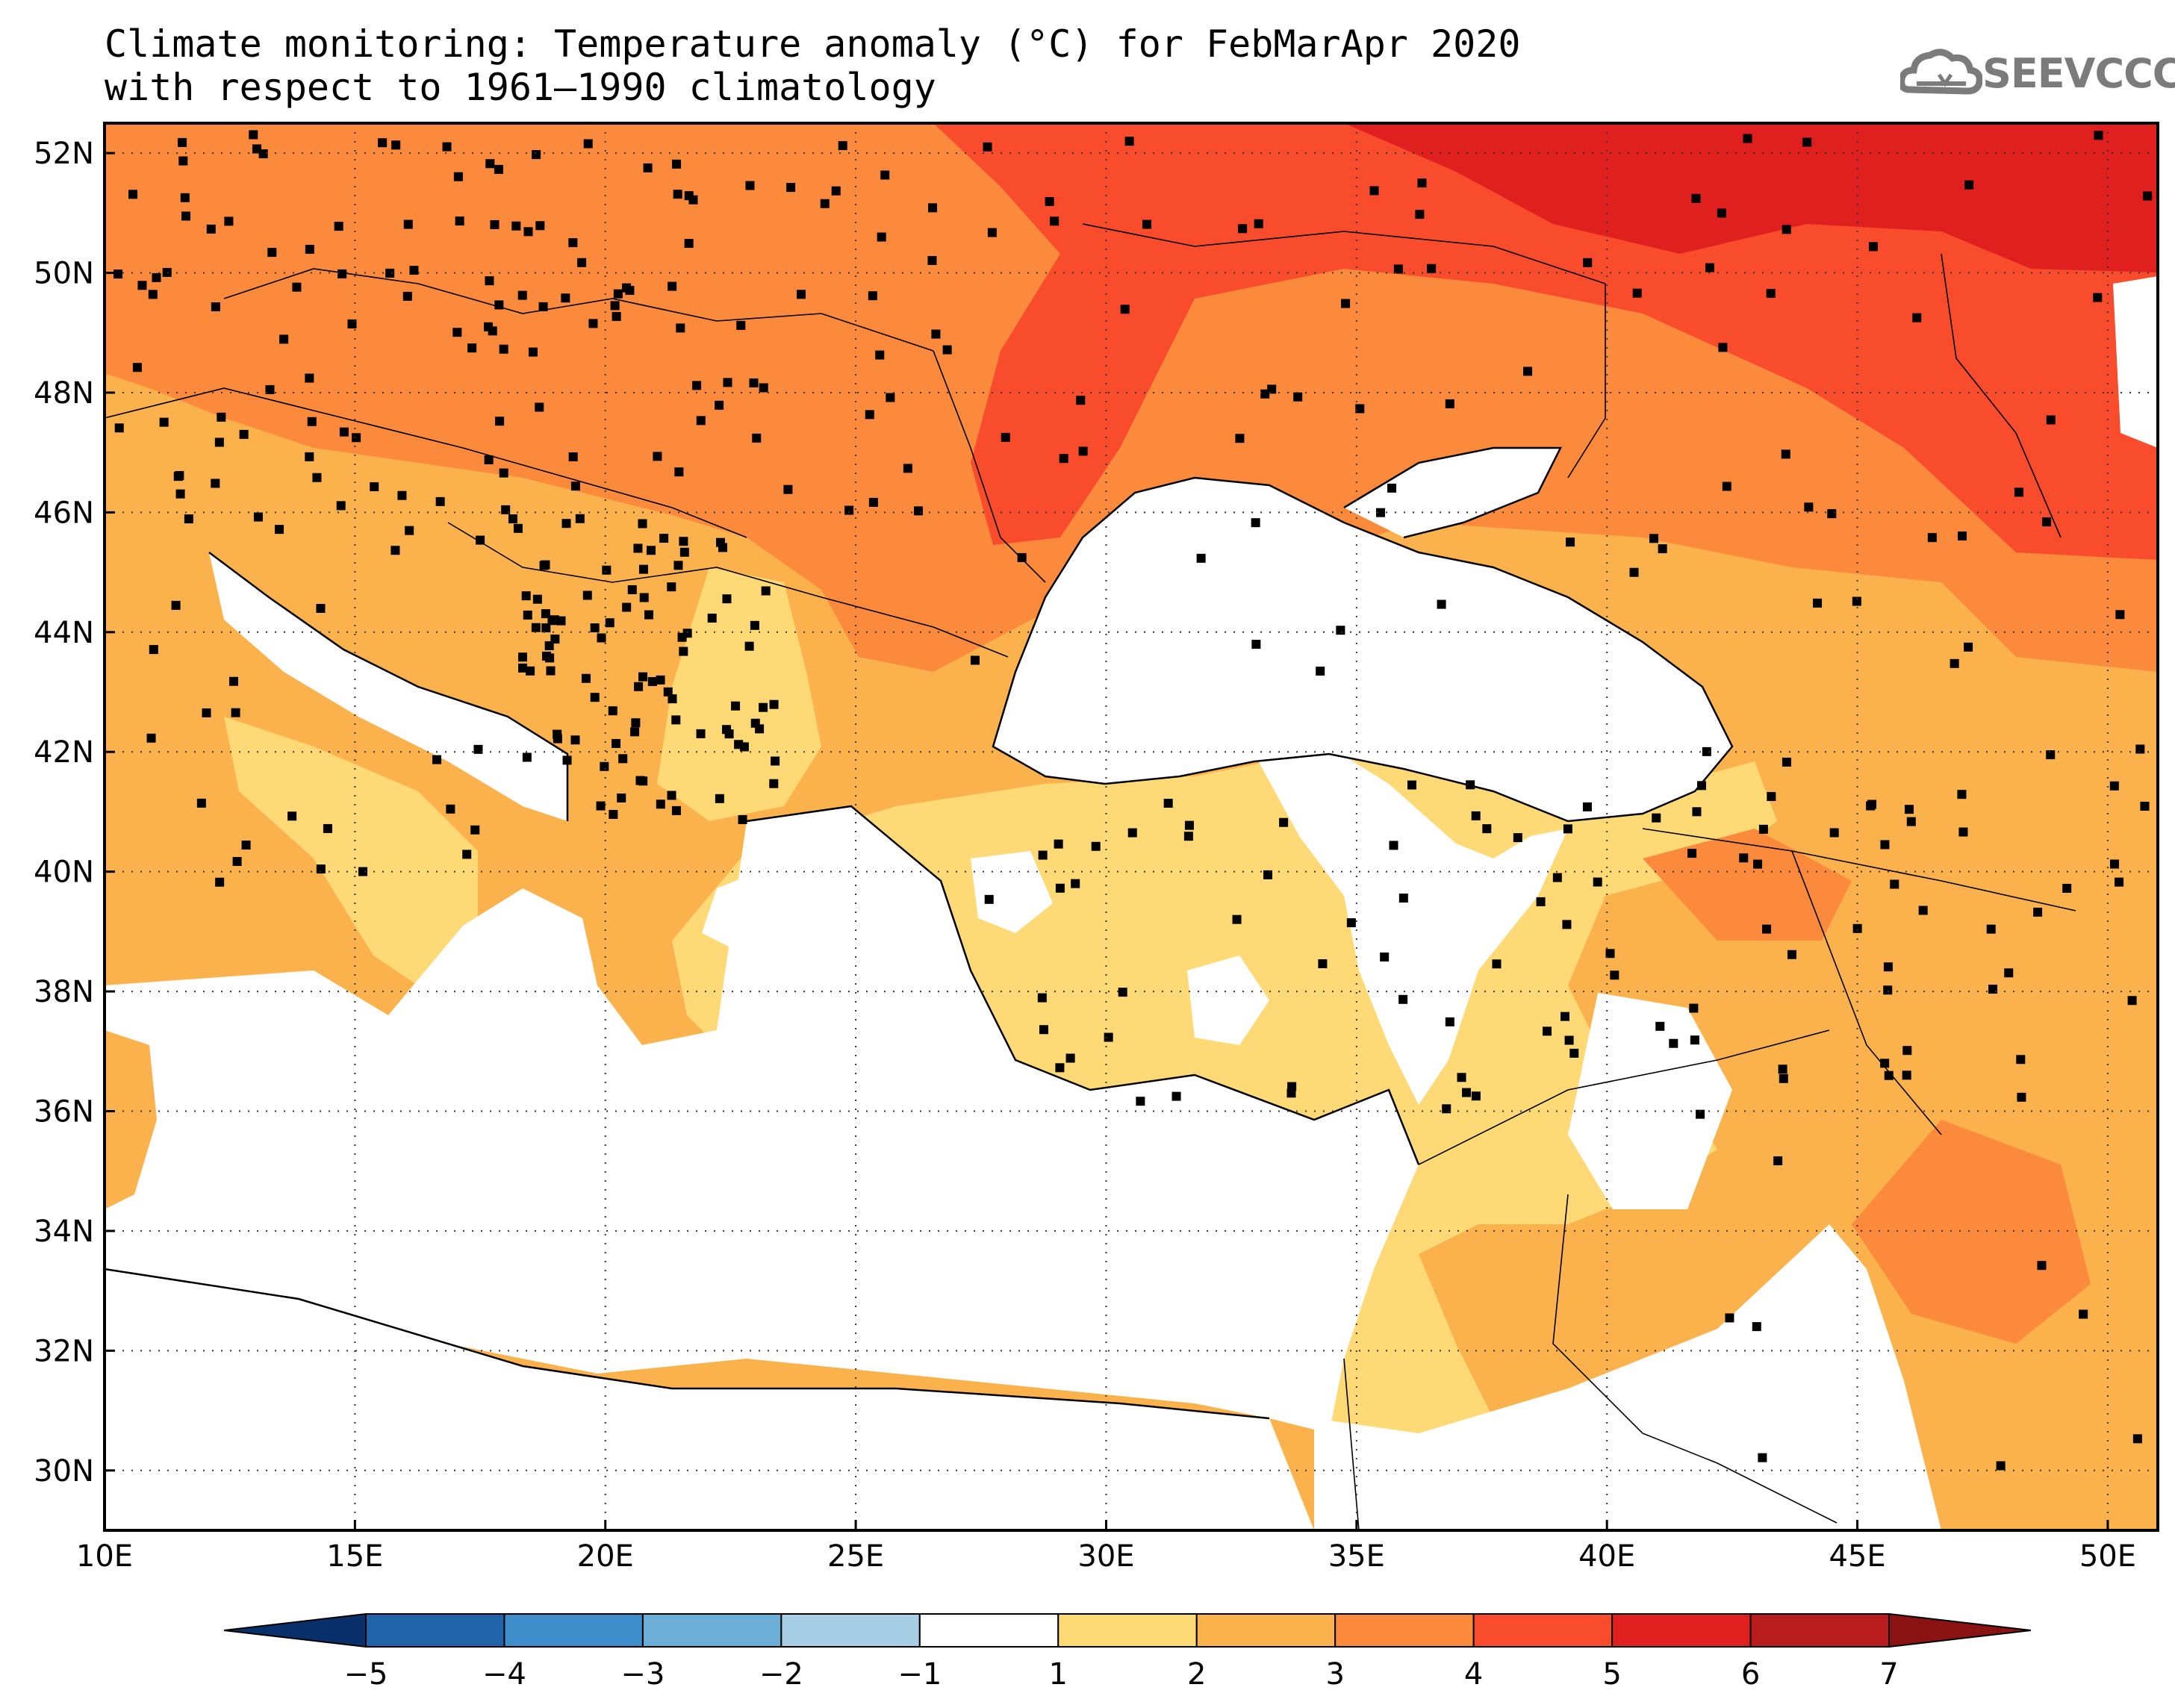  What do you see at coordinates (74, 813) in the screenshot?
I see `latitude-axis: 30N 32N 34N 36N 38N 40N 42N 44N 46N 48N 50N 52N` at bounding box center [74, 813].